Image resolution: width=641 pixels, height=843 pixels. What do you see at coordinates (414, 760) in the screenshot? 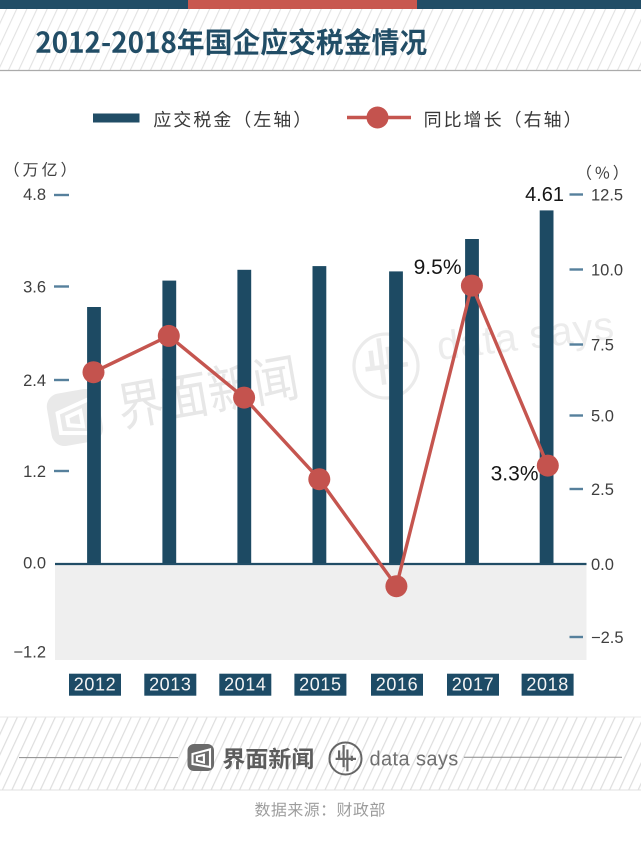
I see `svg-text: data says` at bounding box center [414, 760].